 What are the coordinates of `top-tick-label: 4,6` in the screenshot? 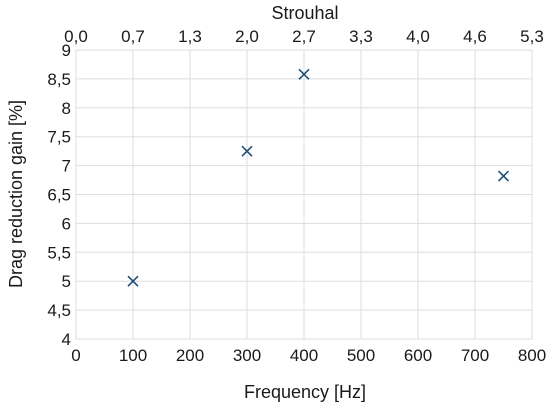 It's located at (475, 36).